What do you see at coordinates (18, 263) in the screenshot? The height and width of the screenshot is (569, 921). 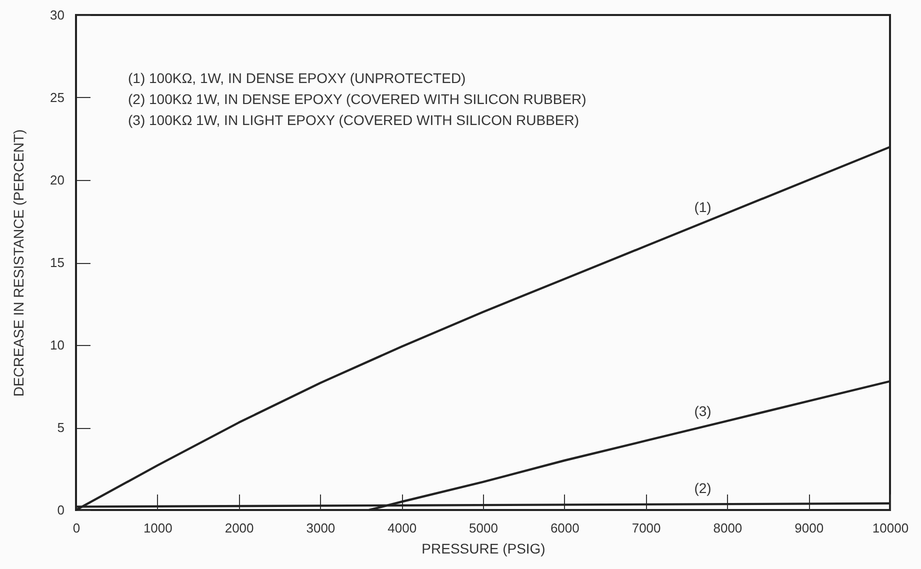 I see `y-axis-title: DECREASE IN RESISTANCE (PERCENT)` at bounding box center [18, 263].